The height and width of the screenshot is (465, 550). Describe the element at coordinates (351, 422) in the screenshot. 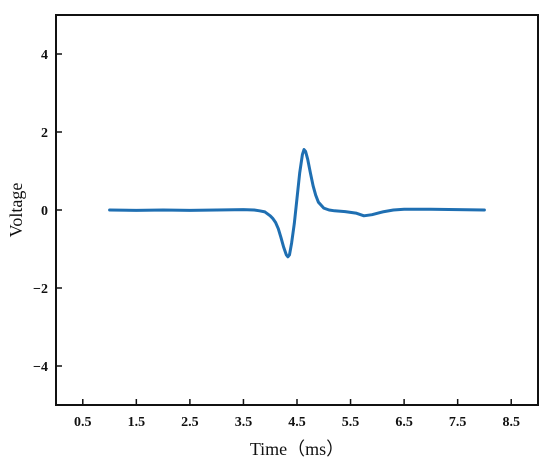

I see `x-tick-label: 5.5` at that location.